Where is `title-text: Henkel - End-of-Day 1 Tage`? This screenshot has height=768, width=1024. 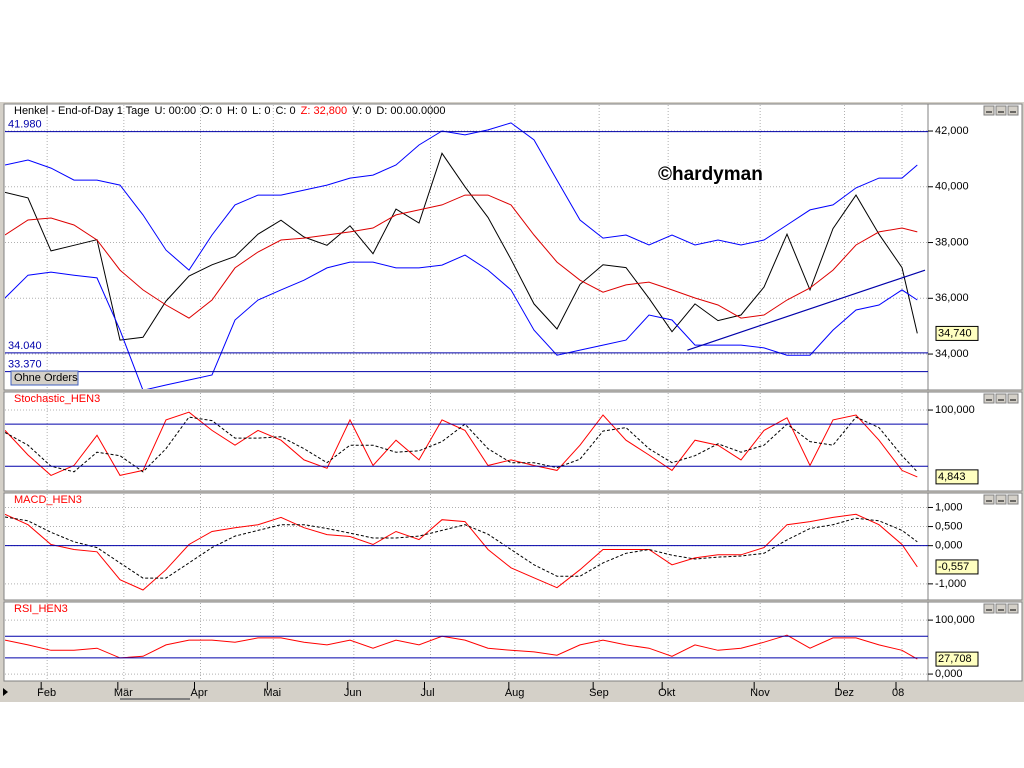
title-text: Henkel - End-of-Day 1 Tage is located at coordinates (82, 111).